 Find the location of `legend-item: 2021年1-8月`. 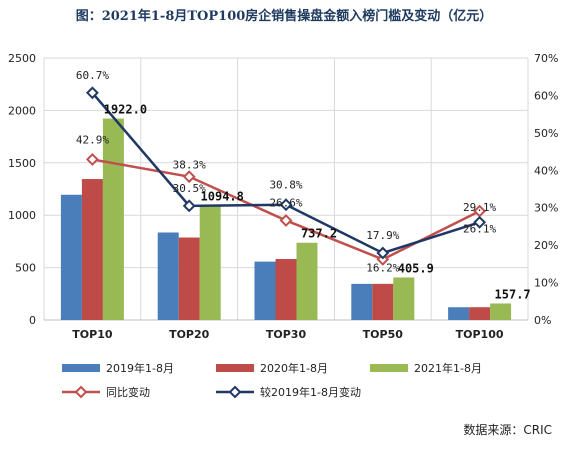

legend-item: 2021年1-8月 is located at coordinates (426, 368).